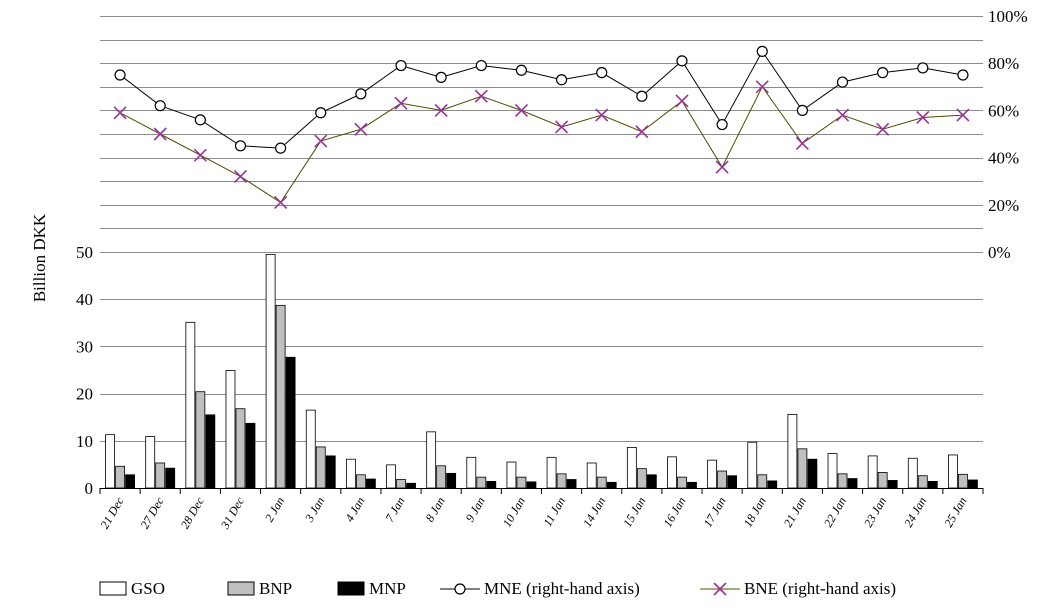 The height and width of the screenshot is (608, 1053). I want to click on x-tick-label: 18 Jan, so click(755, 512).